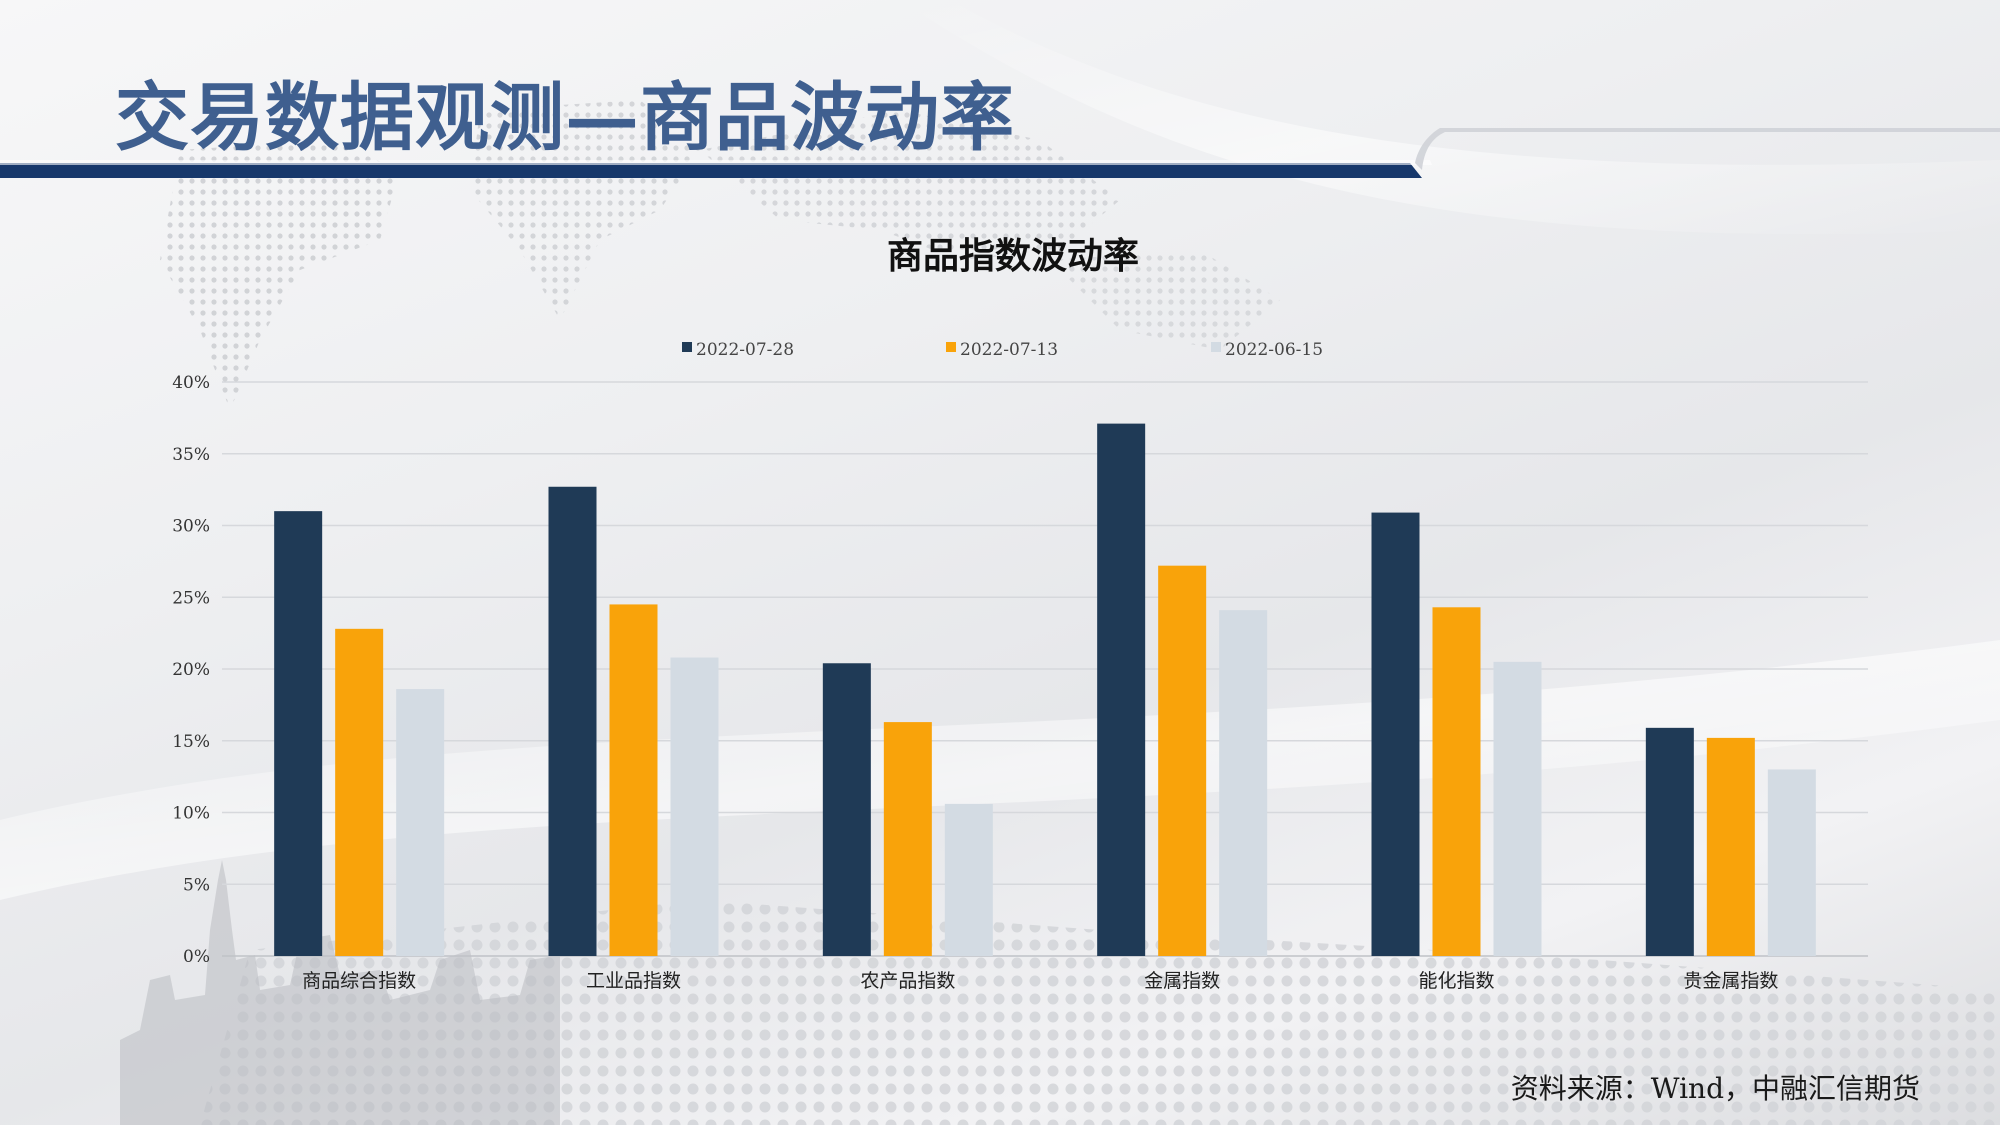 Image resolution: width=2000 pixels, height=1125 pixels. What do you see at coordinates (633, 981) in the screenshot?
I see `x-tick-label: 工业品指数` at bounding box center [633, 981].